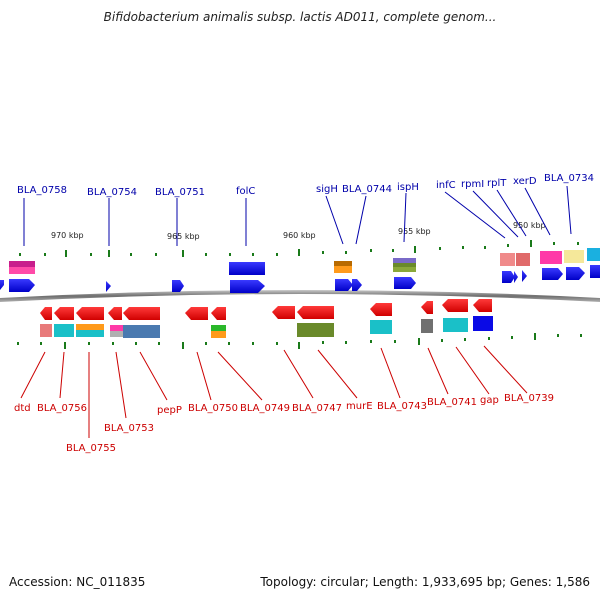  I want to click on gene-label-top: sigH, so click(327, 189).